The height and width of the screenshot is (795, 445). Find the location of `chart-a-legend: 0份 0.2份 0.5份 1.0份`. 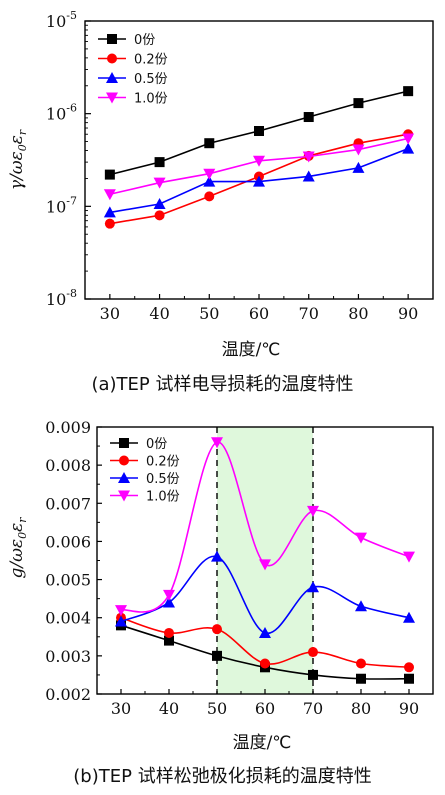

chart-a-legend: 0份 0.2份 0.5份 1.0份 is located at coordinates (133, 70).